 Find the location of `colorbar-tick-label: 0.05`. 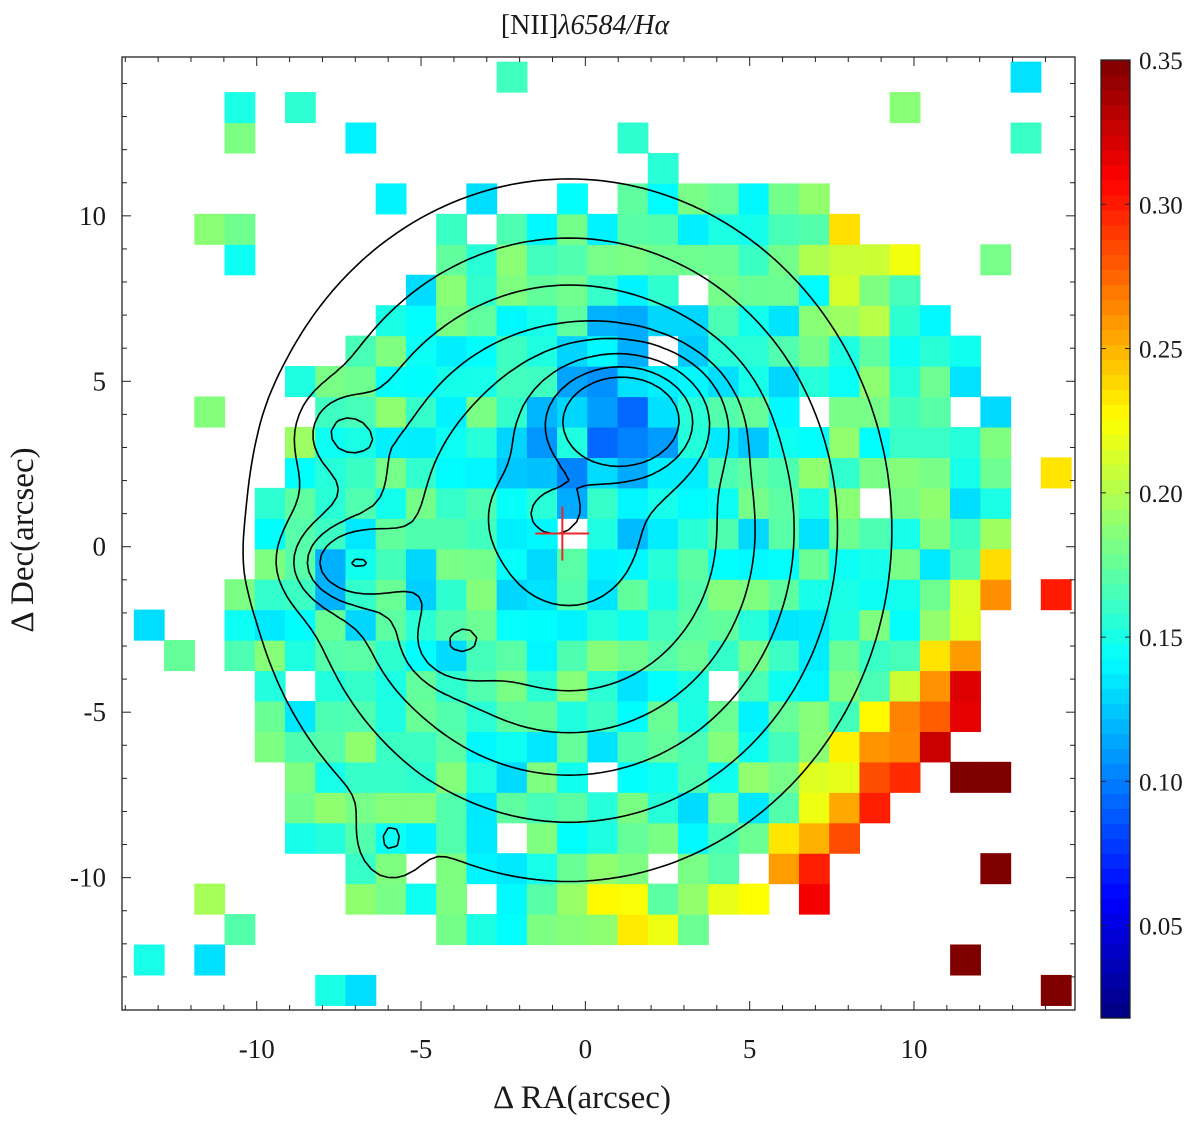

colorbar-tick-label: 0.05 is located at coordinates (1161, 927).